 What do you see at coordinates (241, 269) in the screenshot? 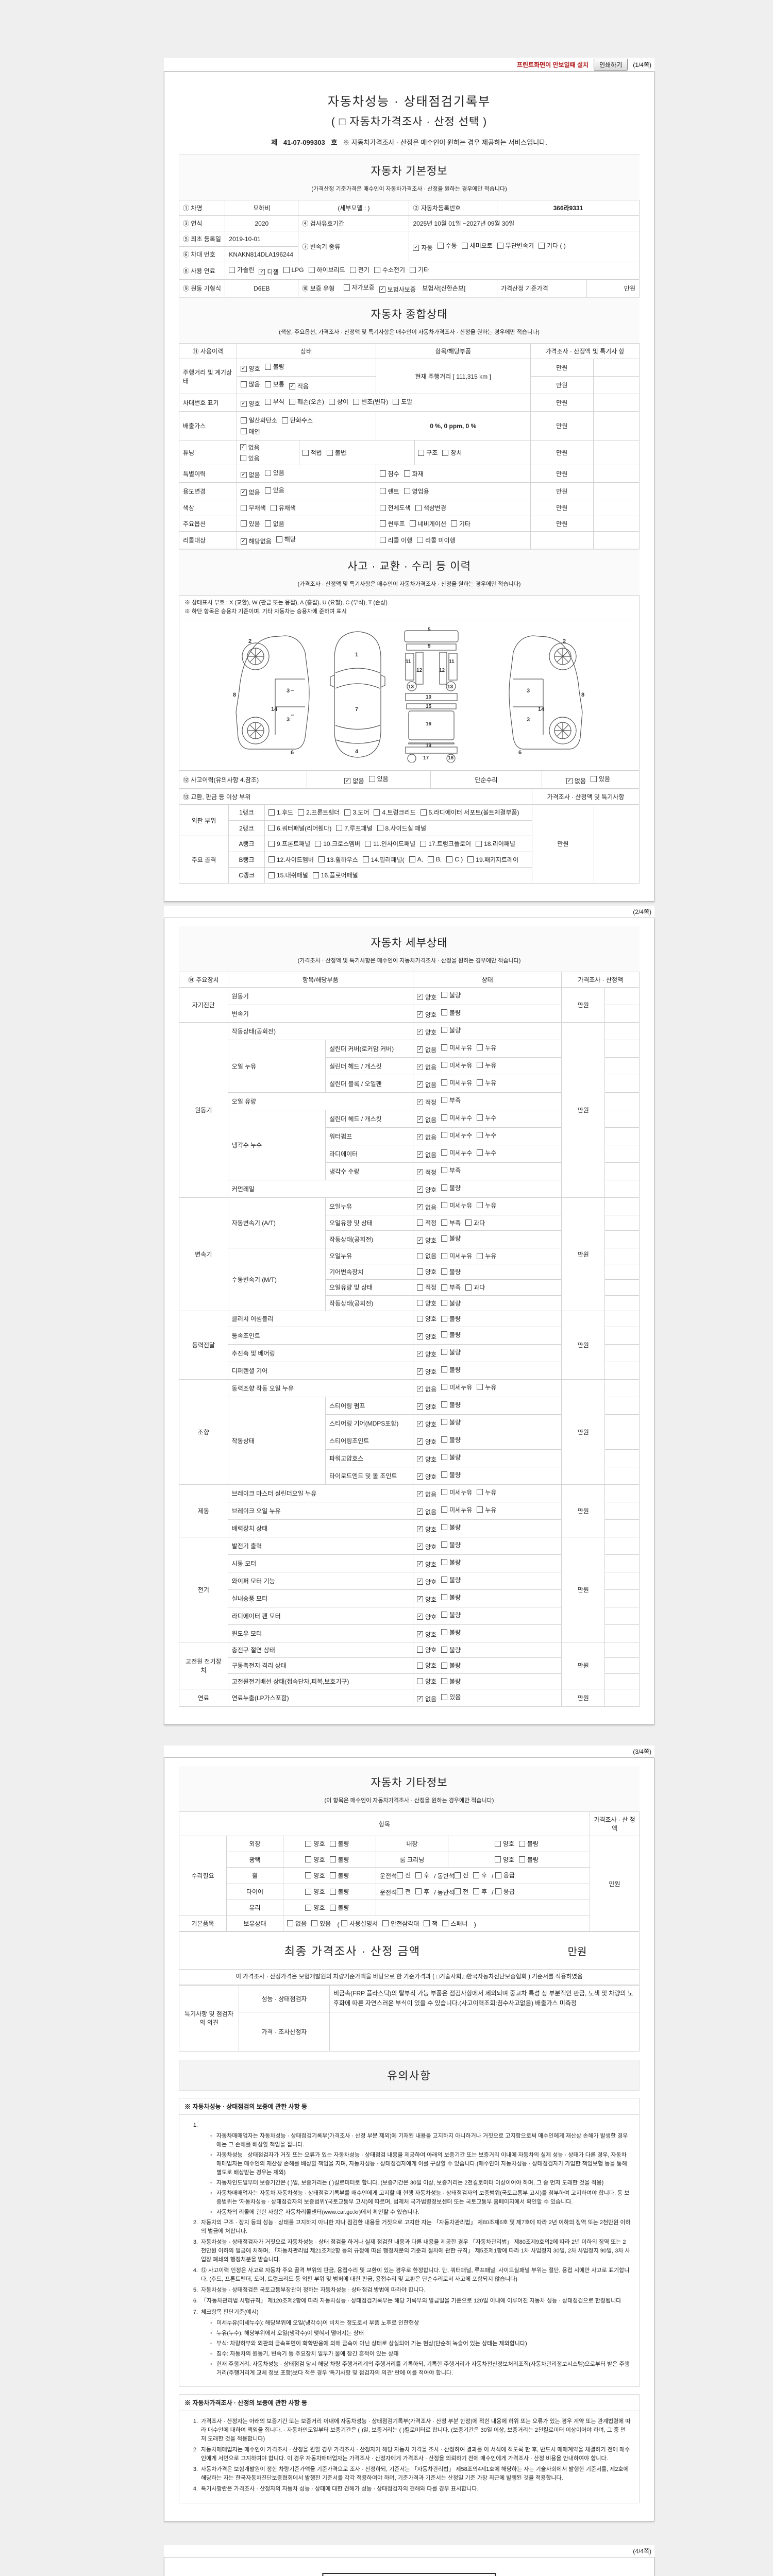
I see `checkbox-option: 가솔린` at bounding box center [241, 269].